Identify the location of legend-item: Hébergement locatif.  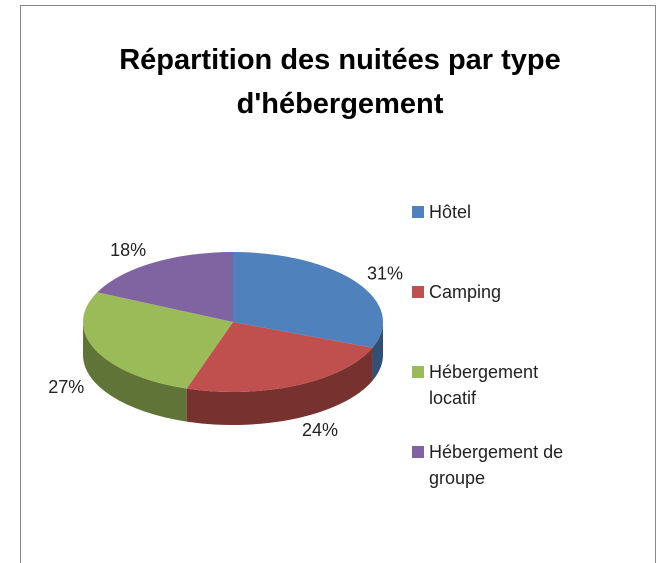
(507, 385).